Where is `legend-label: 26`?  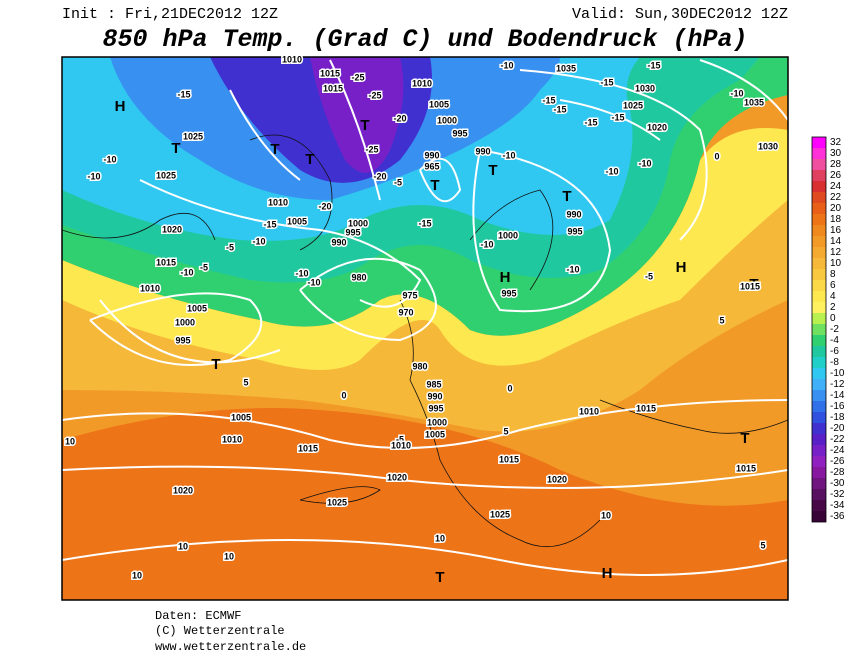 legend-label: 26 is located at coordinates (836, 175).